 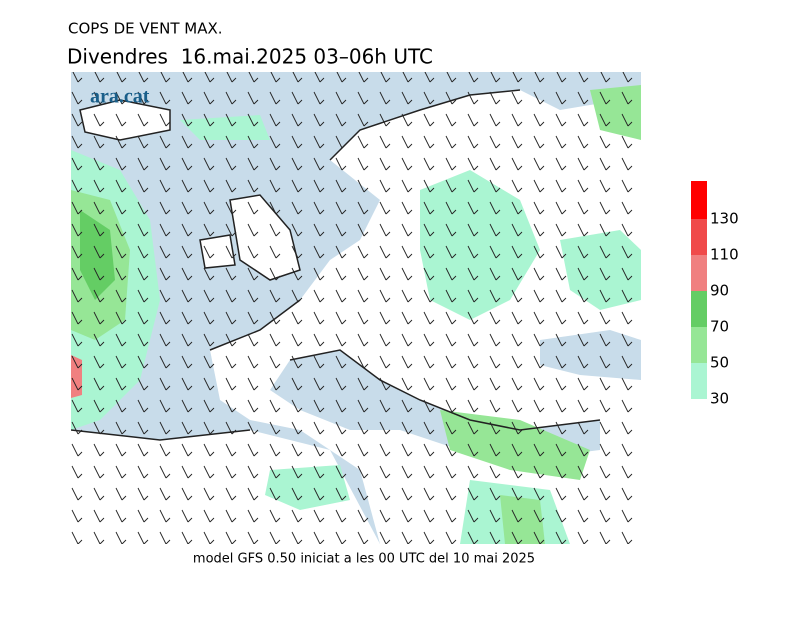 I want to click on colorbar-label: 70, so click(x=719, y=327).